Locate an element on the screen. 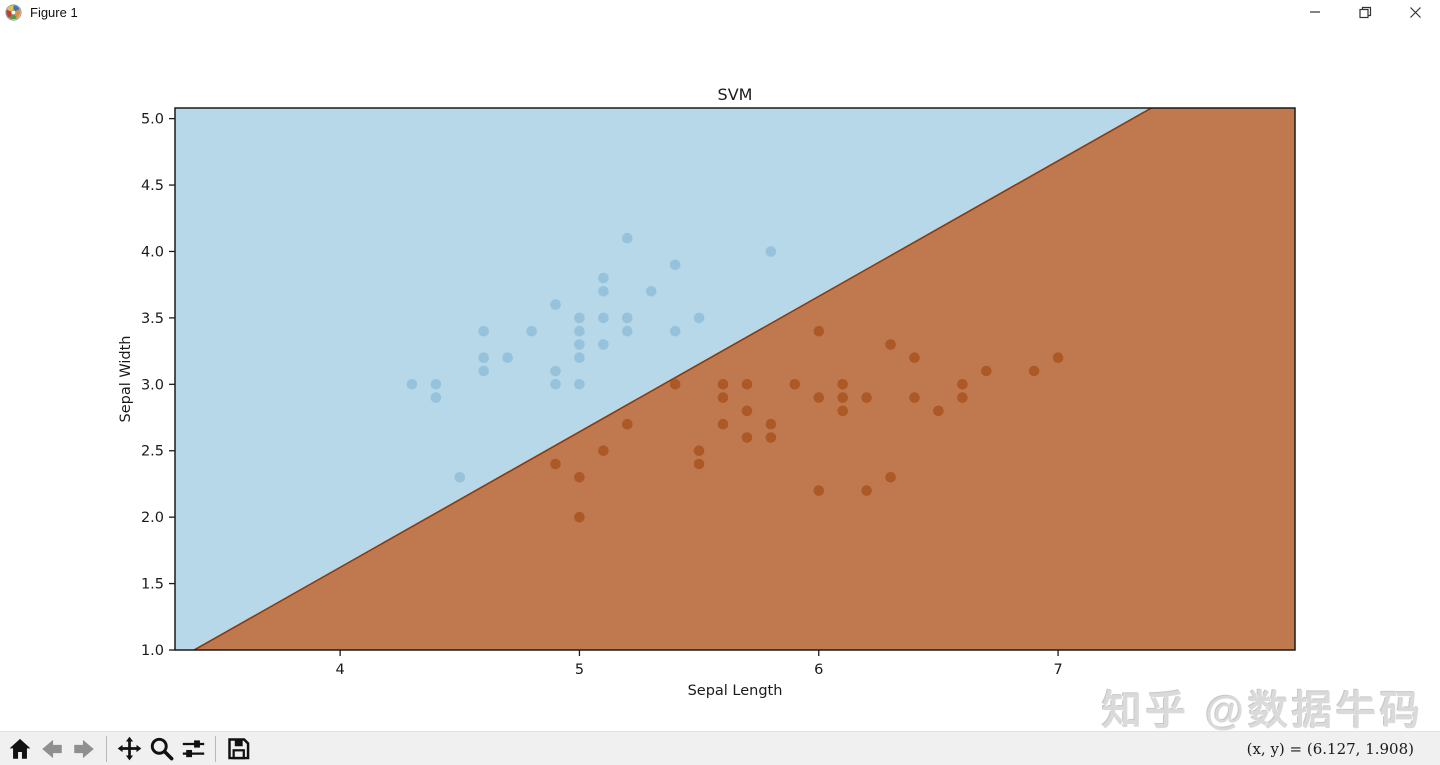 This screenshot has width=1440, height=765. y-tick-label: 1.5 is located at coordinates (152, 585).